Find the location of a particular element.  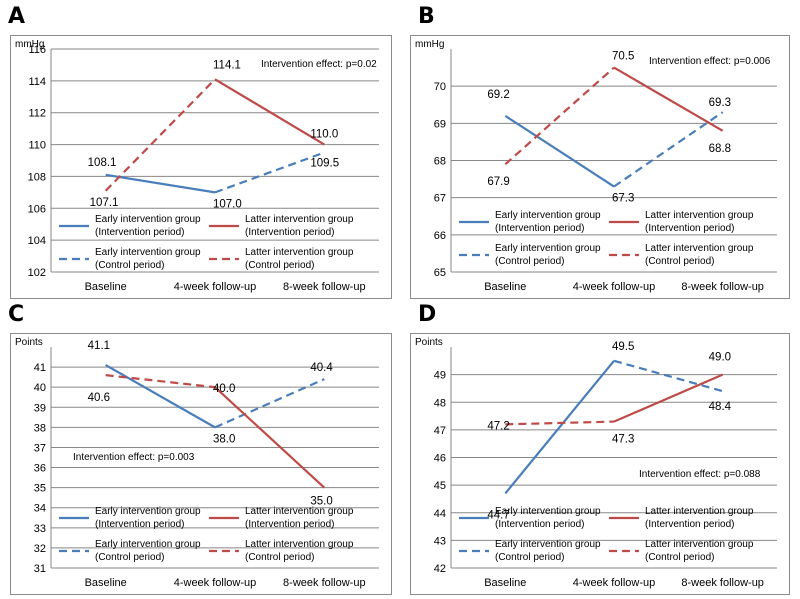

y-tick-label: 40 is located at coordinates (40, 388).